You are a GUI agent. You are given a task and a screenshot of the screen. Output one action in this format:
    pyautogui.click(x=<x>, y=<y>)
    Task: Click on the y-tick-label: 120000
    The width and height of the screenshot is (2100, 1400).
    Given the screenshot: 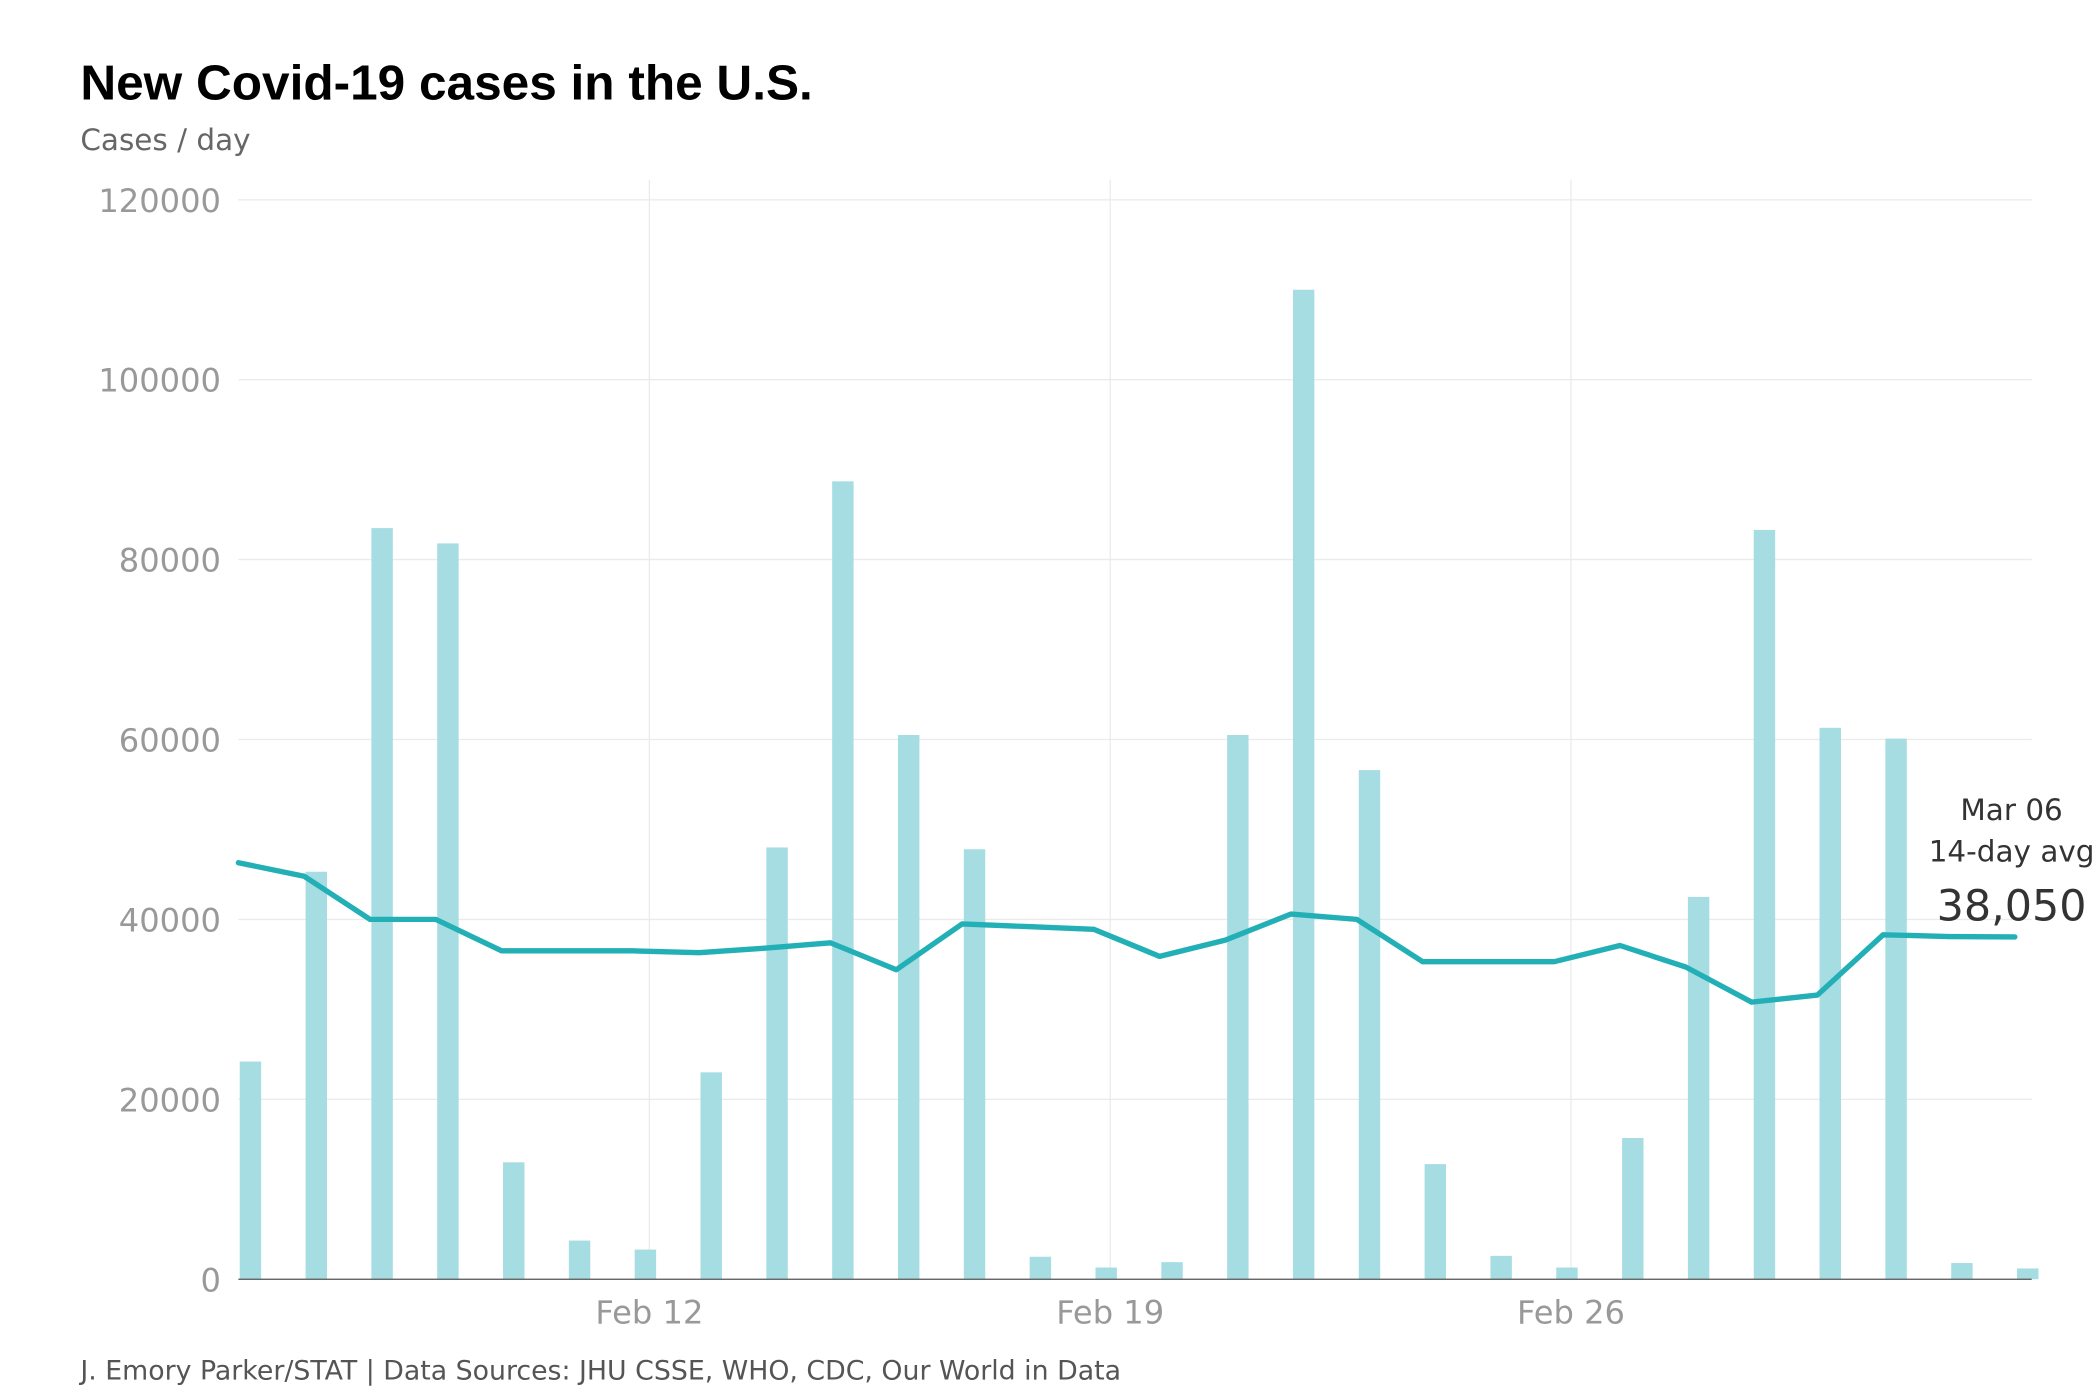 What is the action you would take?
    pyautogui.click(x=159, y=201)
    